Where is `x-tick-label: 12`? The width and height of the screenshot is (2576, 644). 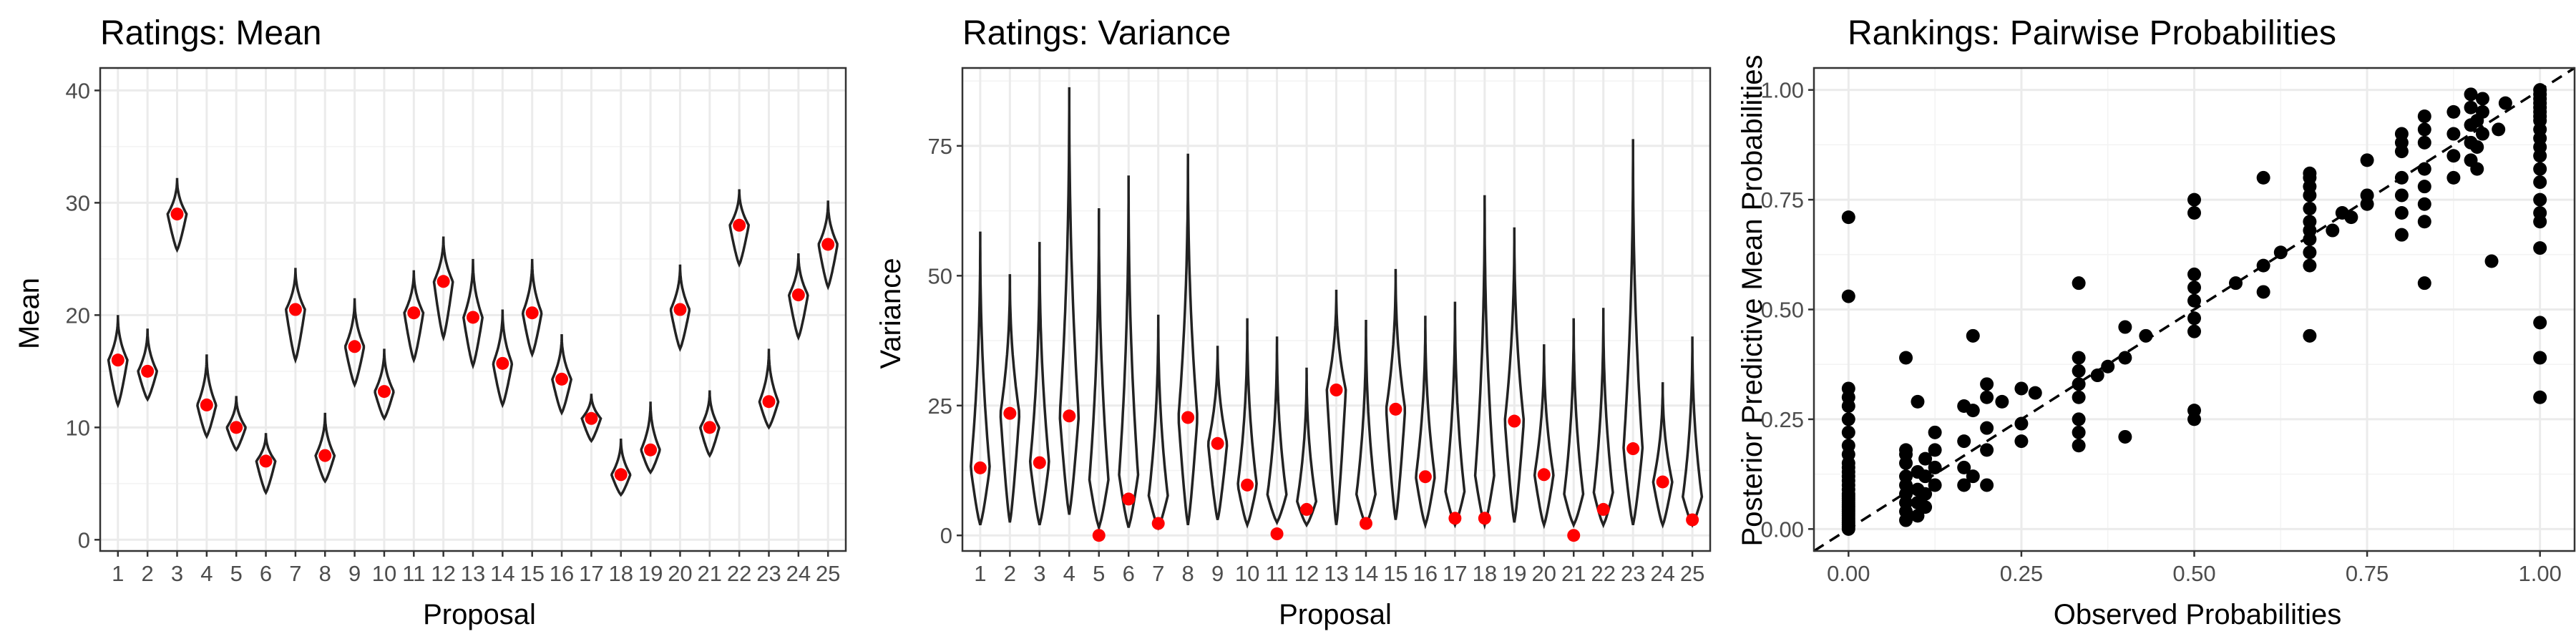
x-tick-label: 12 is located at coordinates (443, 573).